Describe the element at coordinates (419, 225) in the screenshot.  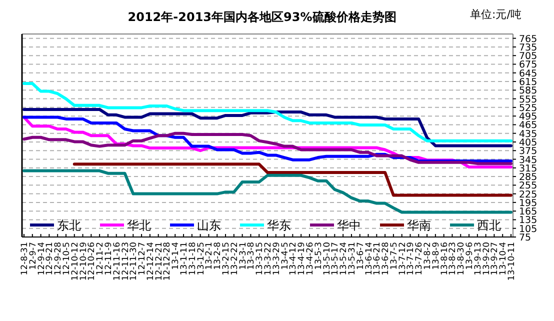
I see `legend-label: 华南` at that location.